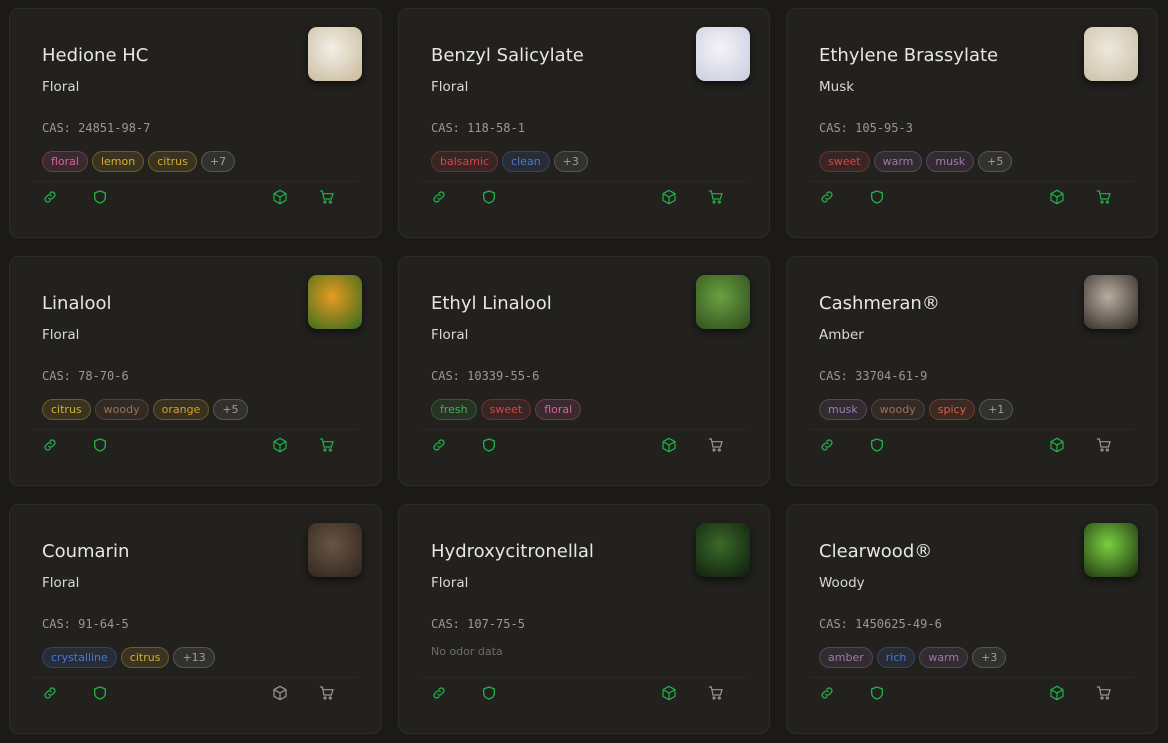 This screenshot has width=1168, height=743. Describe the element at coordinates (79, 657) in the screenshot. I see `odor-tag: crystalline` at that location.